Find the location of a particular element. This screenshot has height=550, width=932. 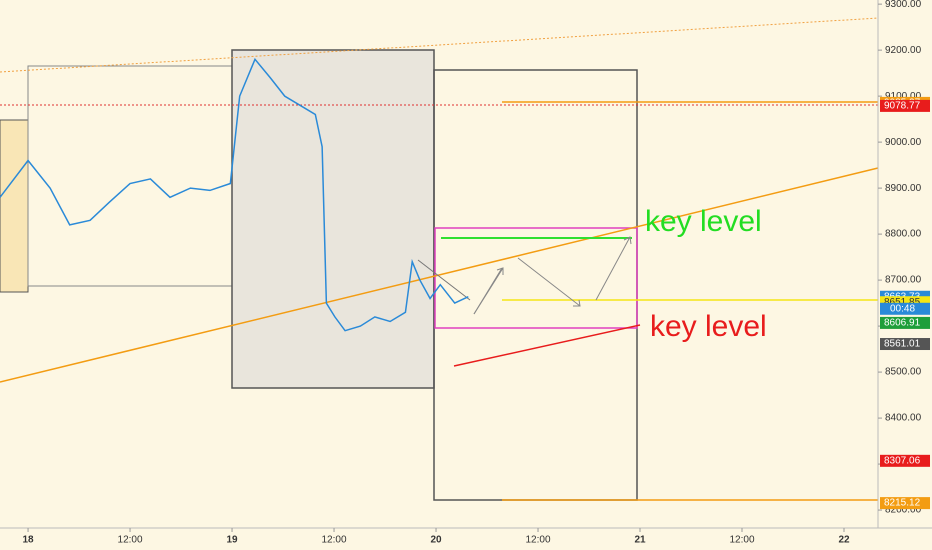

y-tick-label: 8800.00 is located at coordinates (903, 234).